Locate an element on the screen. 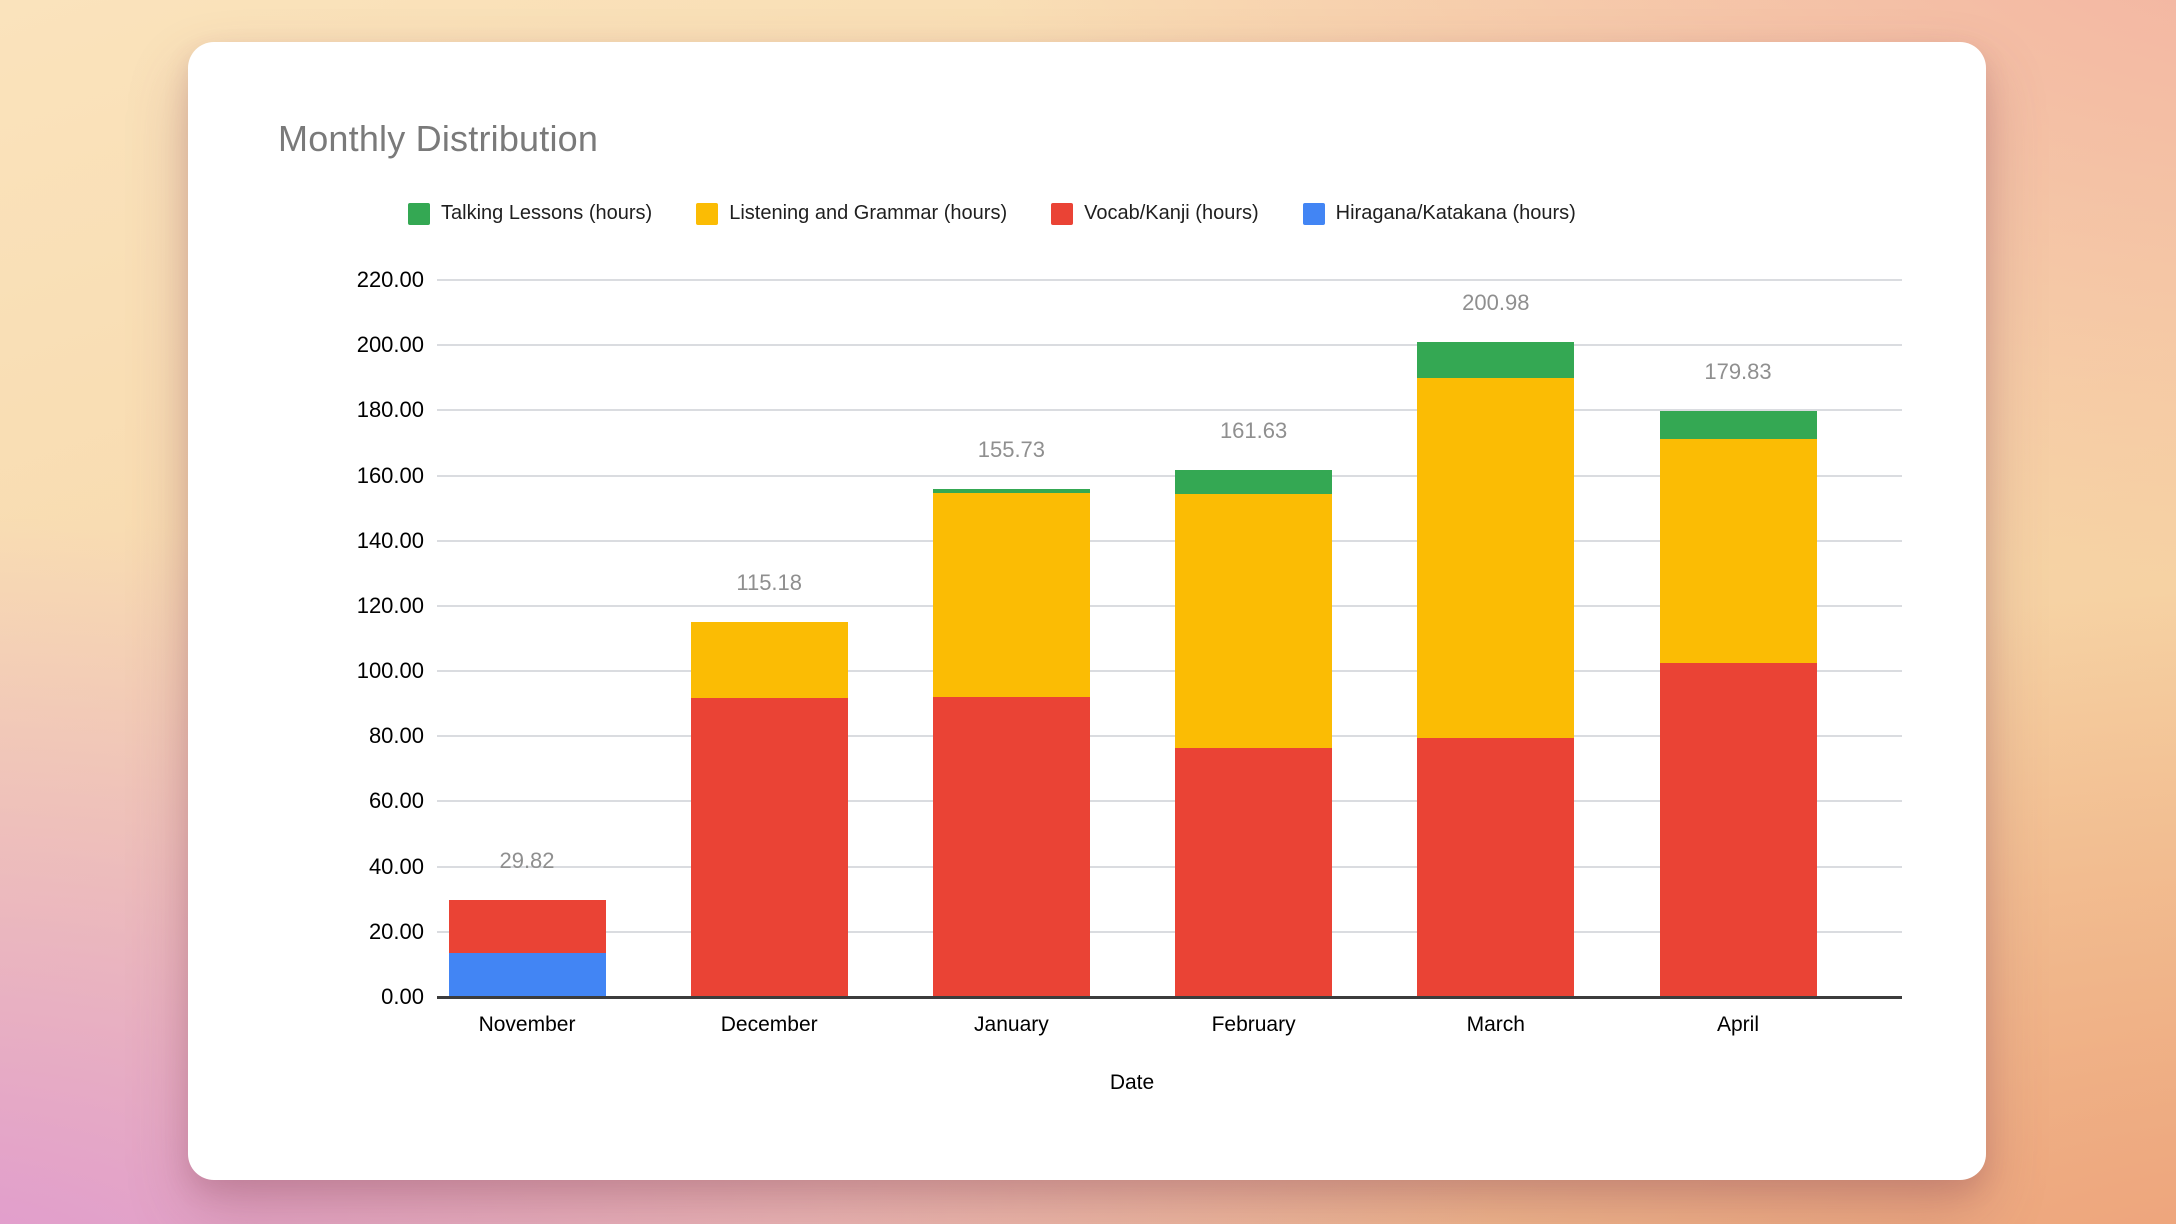  x-axis-category-label: November is located at coordinates (527, 1024).